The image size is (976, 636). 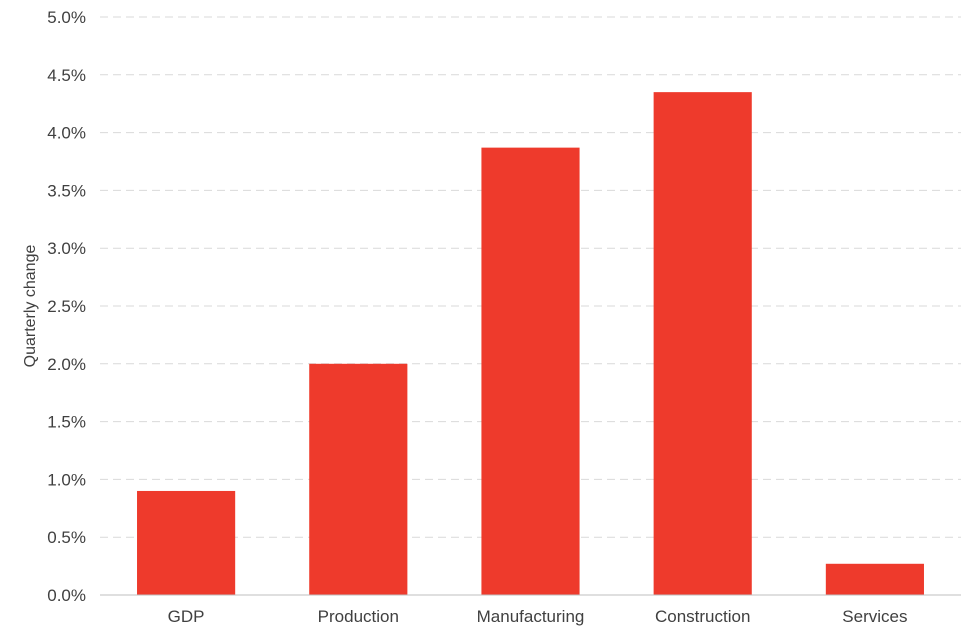 What do you see at coordinates (66, 190) in the screenshot?
I see `y-tick-label: 3.5%` at bounding box center [66, 190].